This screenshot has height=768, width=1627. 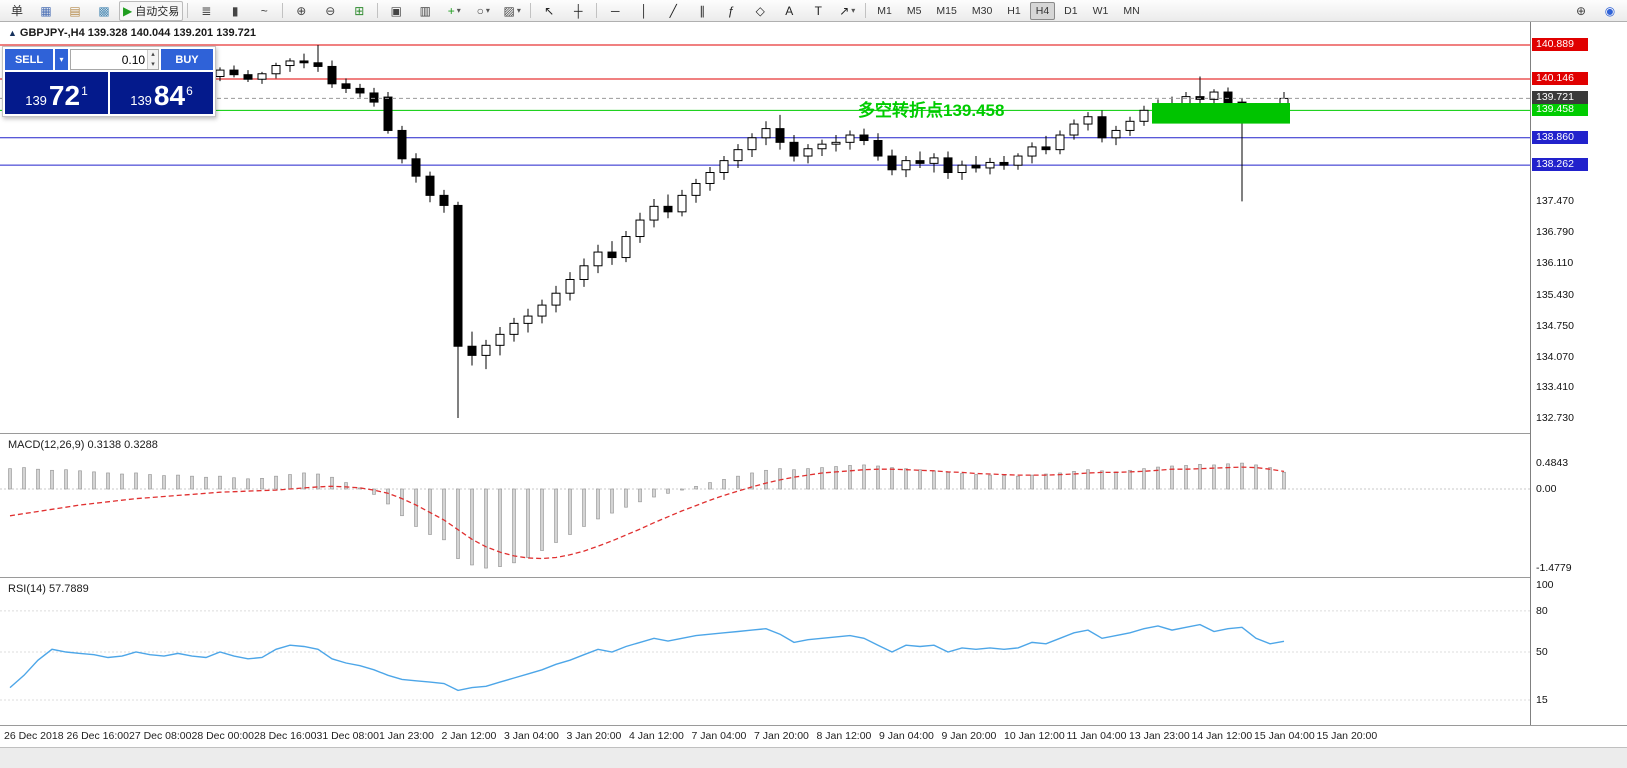 What do you see at coordinates (83, 445) in the screenshot?
I see `macd-label: MACD(12,26,9) 0.3138 0.3288` at bounding box center [83, 445].